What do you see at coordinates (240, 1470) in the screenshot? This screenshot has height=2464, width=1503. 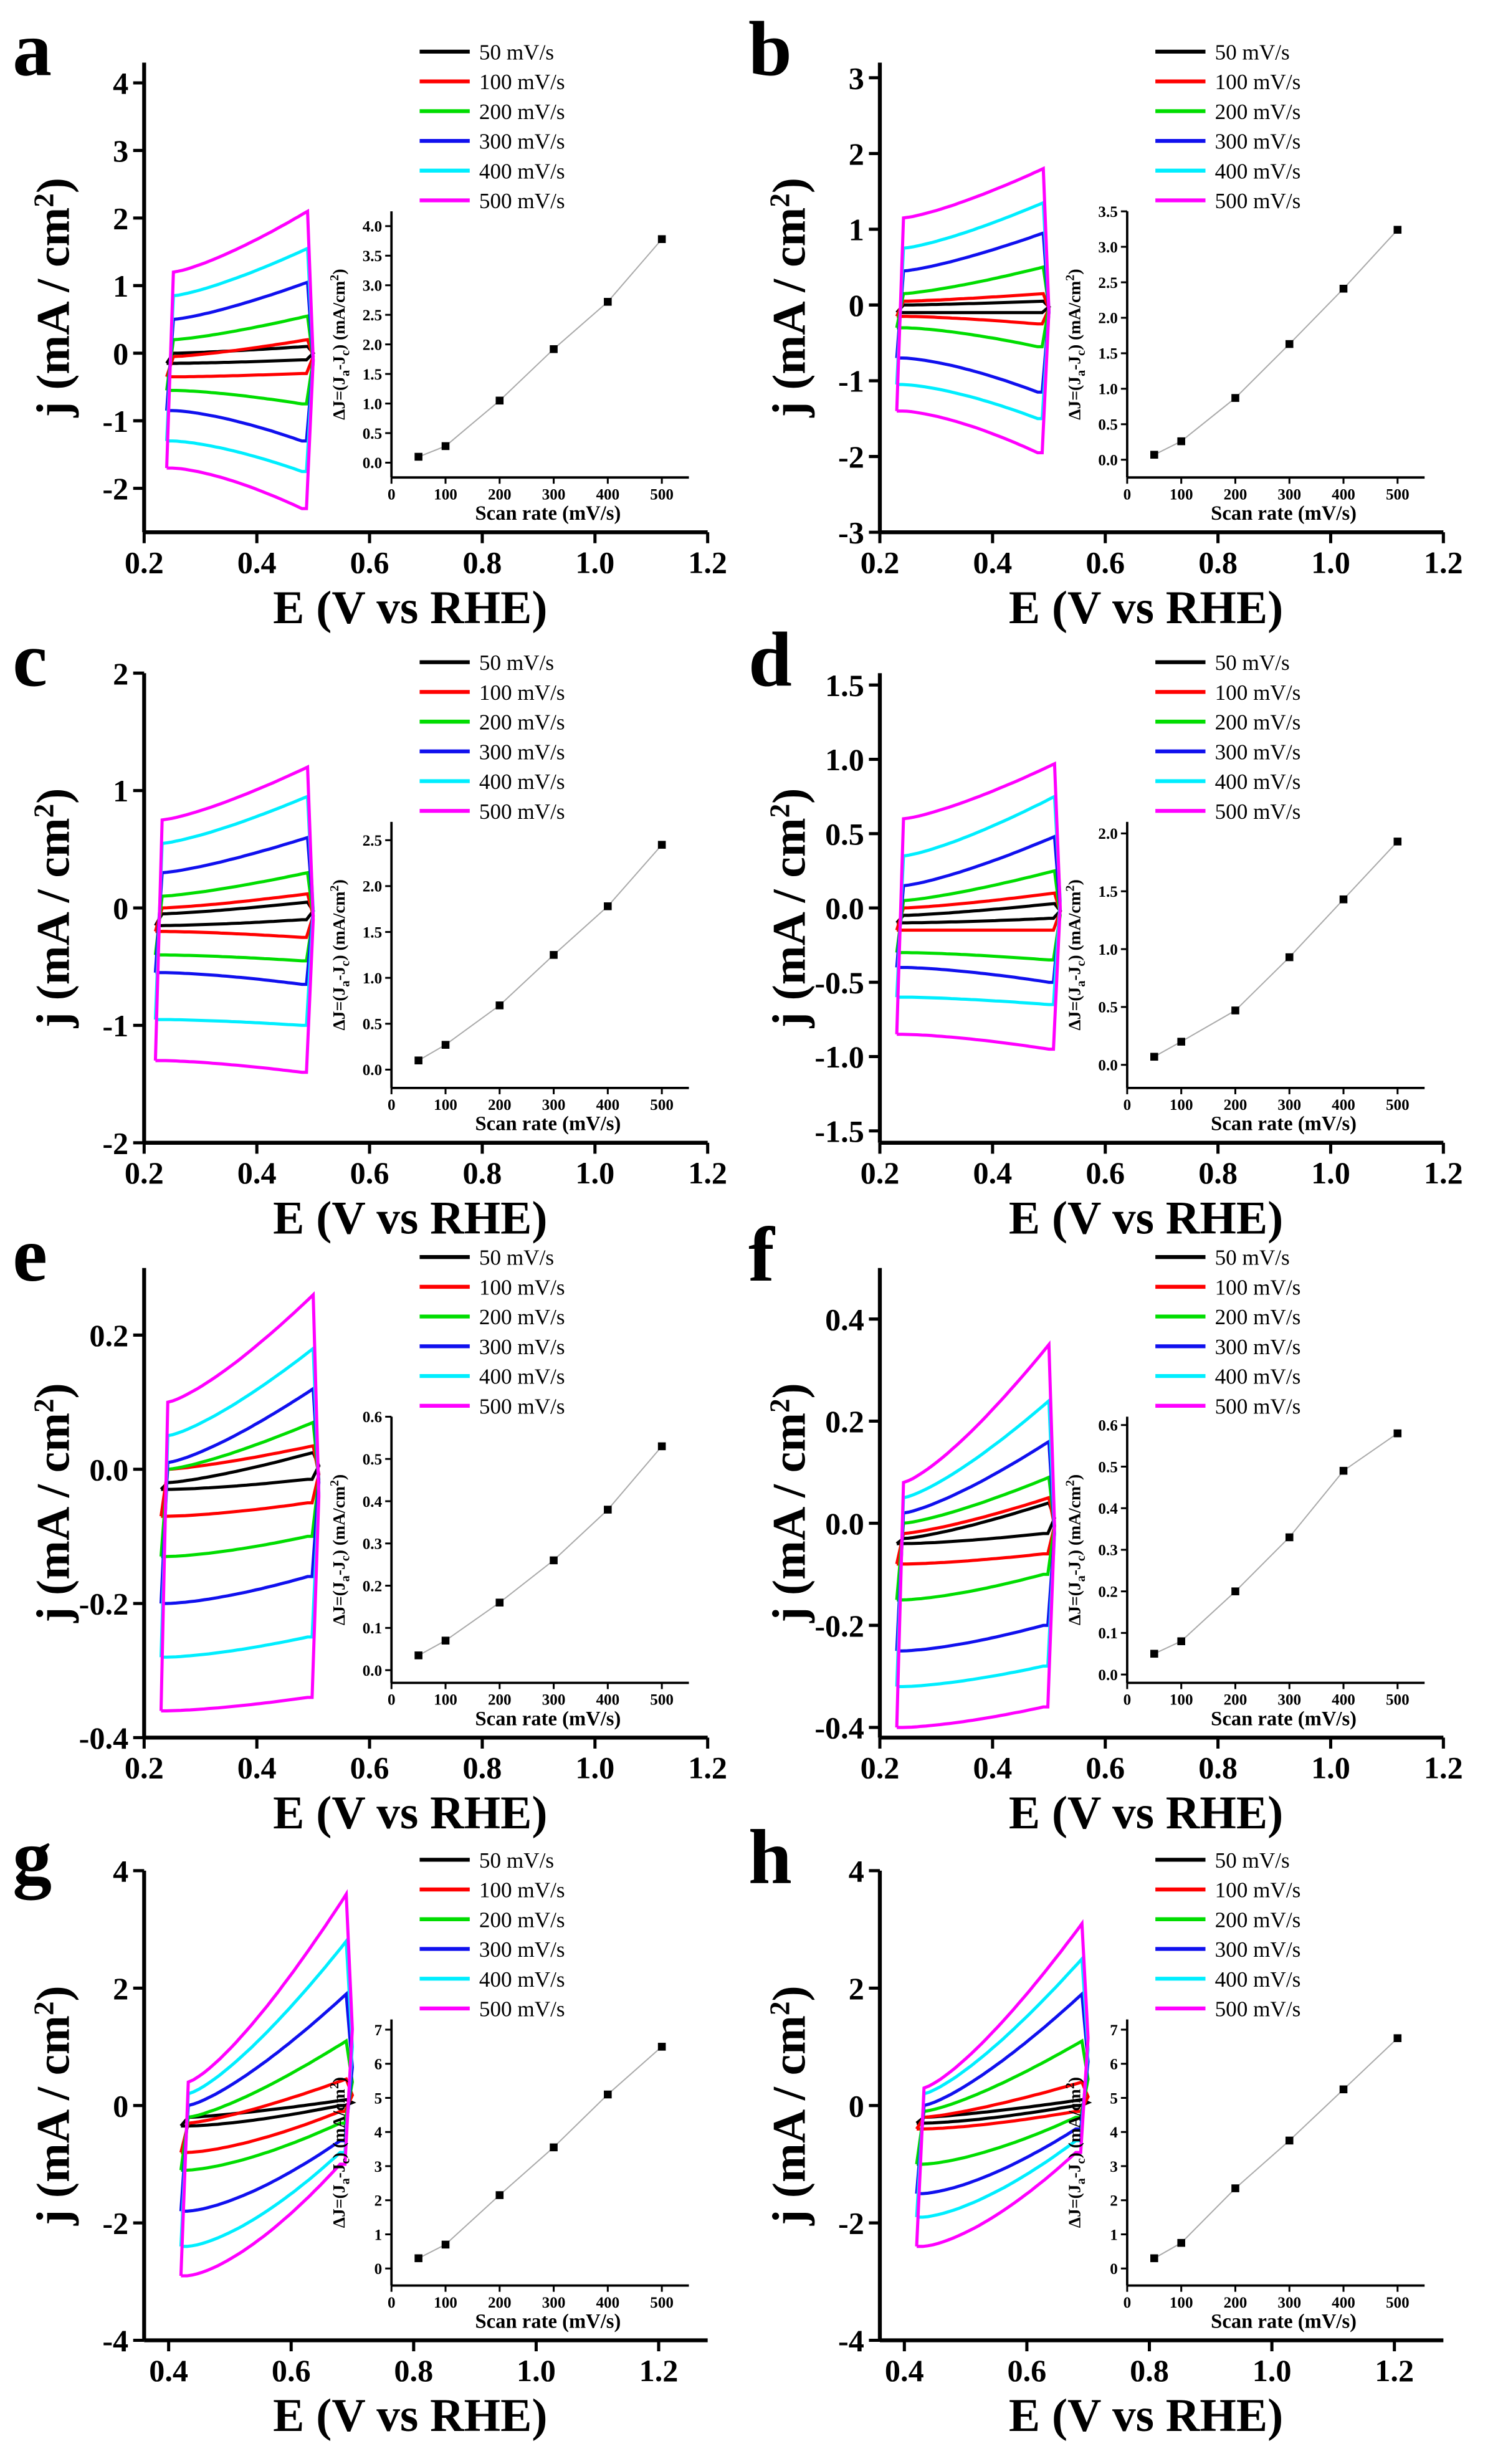 I see `cv-curve-50mVs` at bounding box center [240, 1470].